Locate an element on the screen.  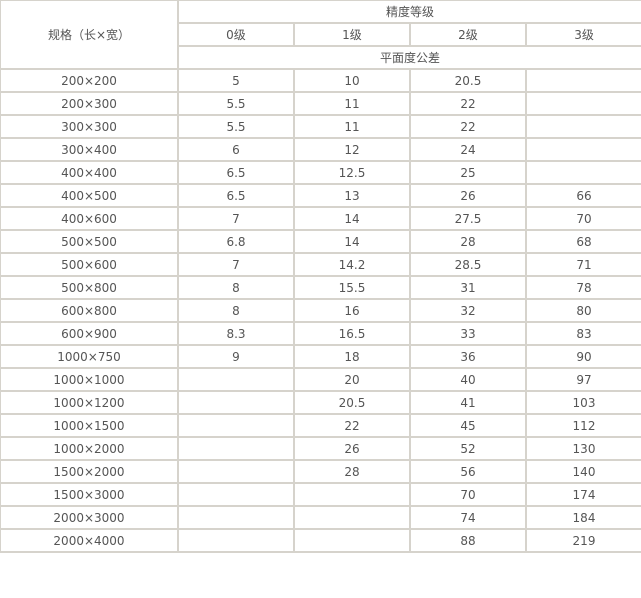
tolerance-cell-grade-1: 22 is located at coordinates (352, 425).